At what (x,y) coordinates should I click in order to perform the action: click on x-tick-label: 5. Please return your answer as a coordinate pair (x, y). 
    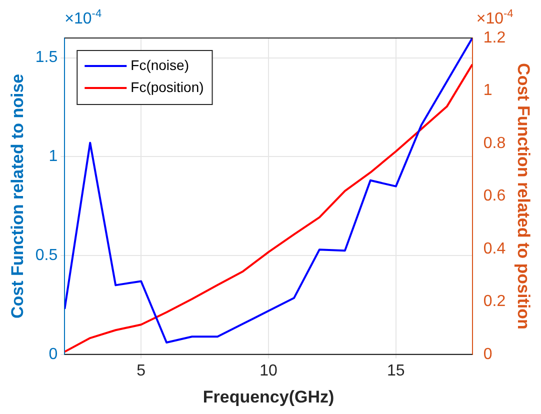
    Looking at the image, I should click on (141, 371).